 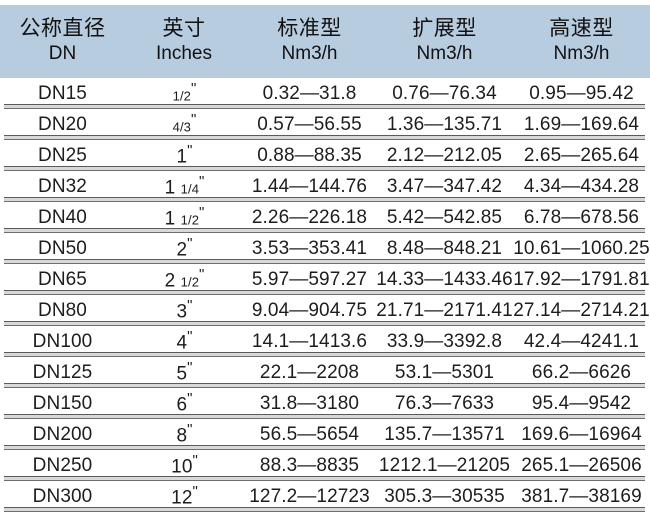 What do you see at coordinates (444, 217) in the screenshot?
I see `cell-extended: 5.42—542.85` at bounding box center [444, 217].